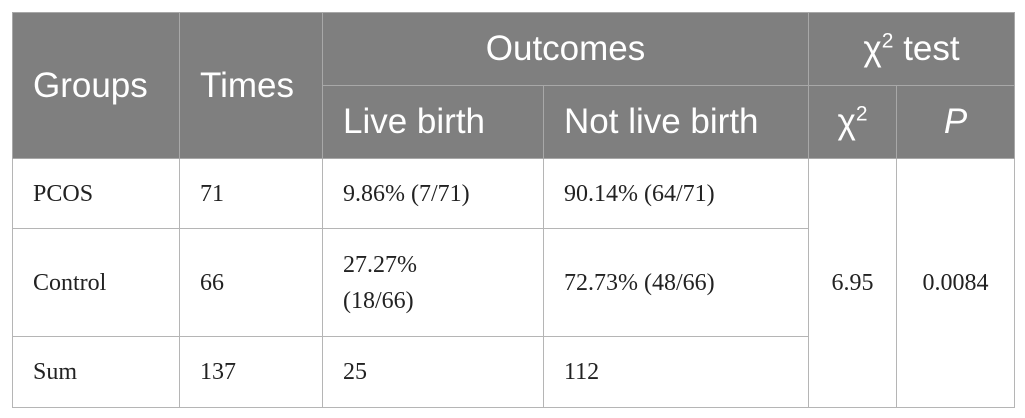 The image size is (1025, 418). I want to click on header-live-birth: Live birth, so click(433, 122).